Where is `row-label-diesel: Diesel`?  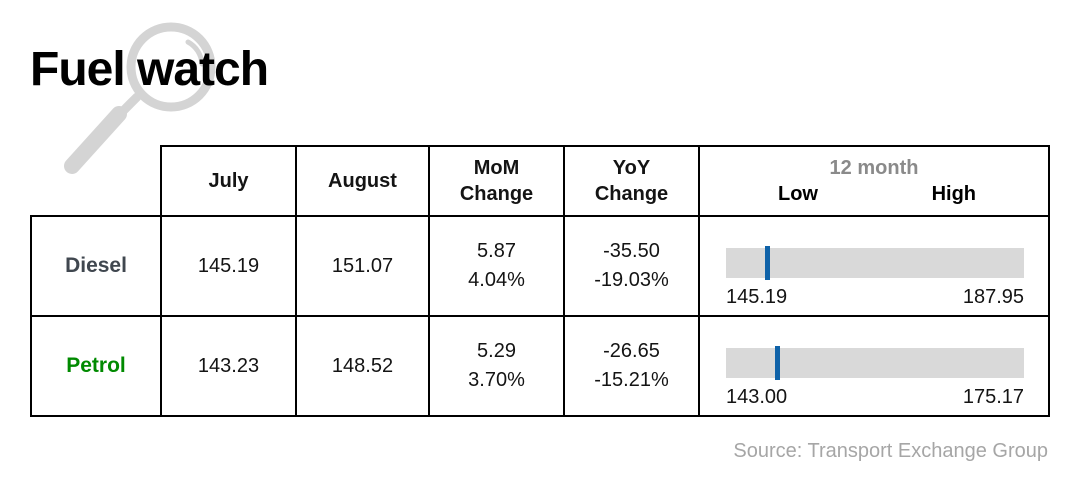
row-label-diesel: Diesel is located at coordinates (96, 266).